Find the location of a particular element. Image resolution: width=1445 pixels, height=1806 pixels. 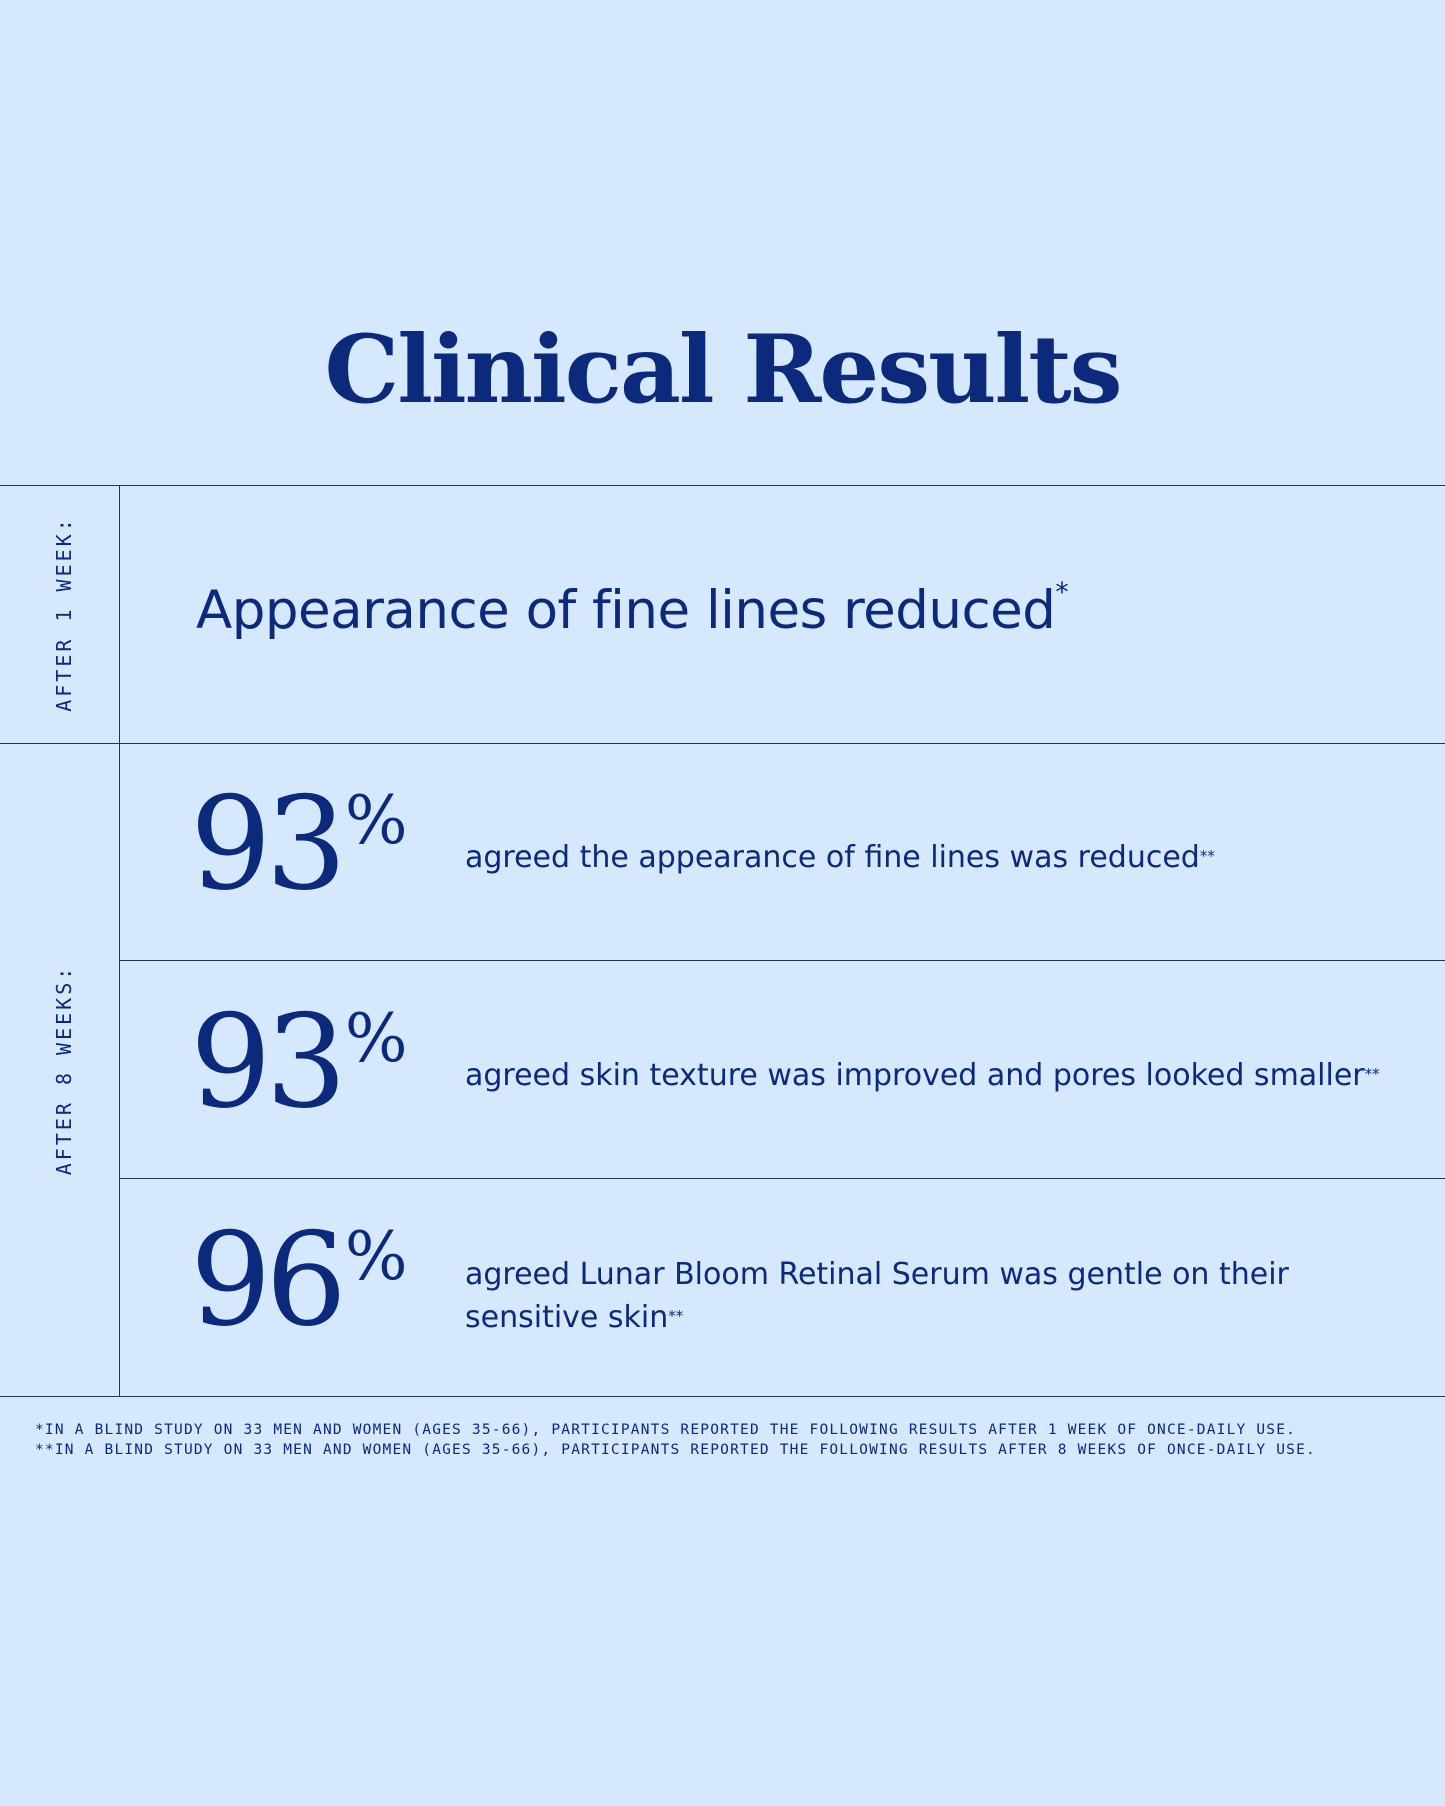

footnote-mark: * is located at coordinates (1062, 593).